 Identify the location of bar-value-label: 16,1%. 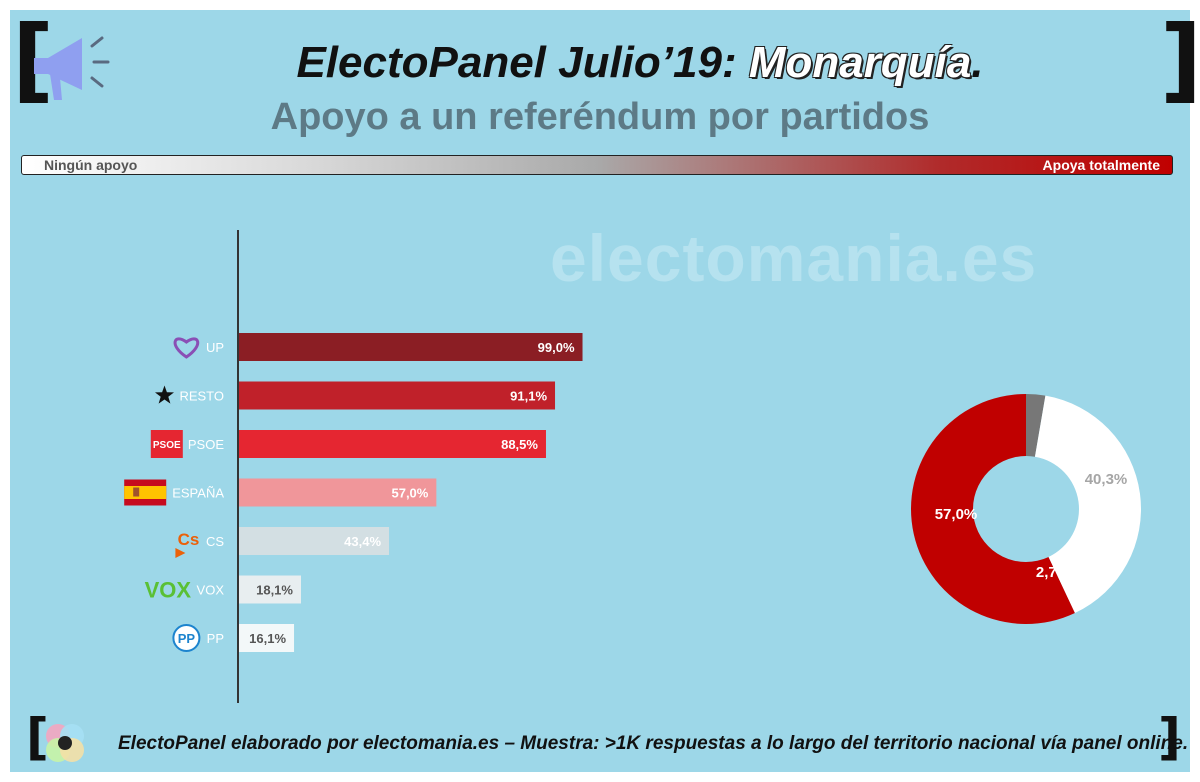
(267, 638).